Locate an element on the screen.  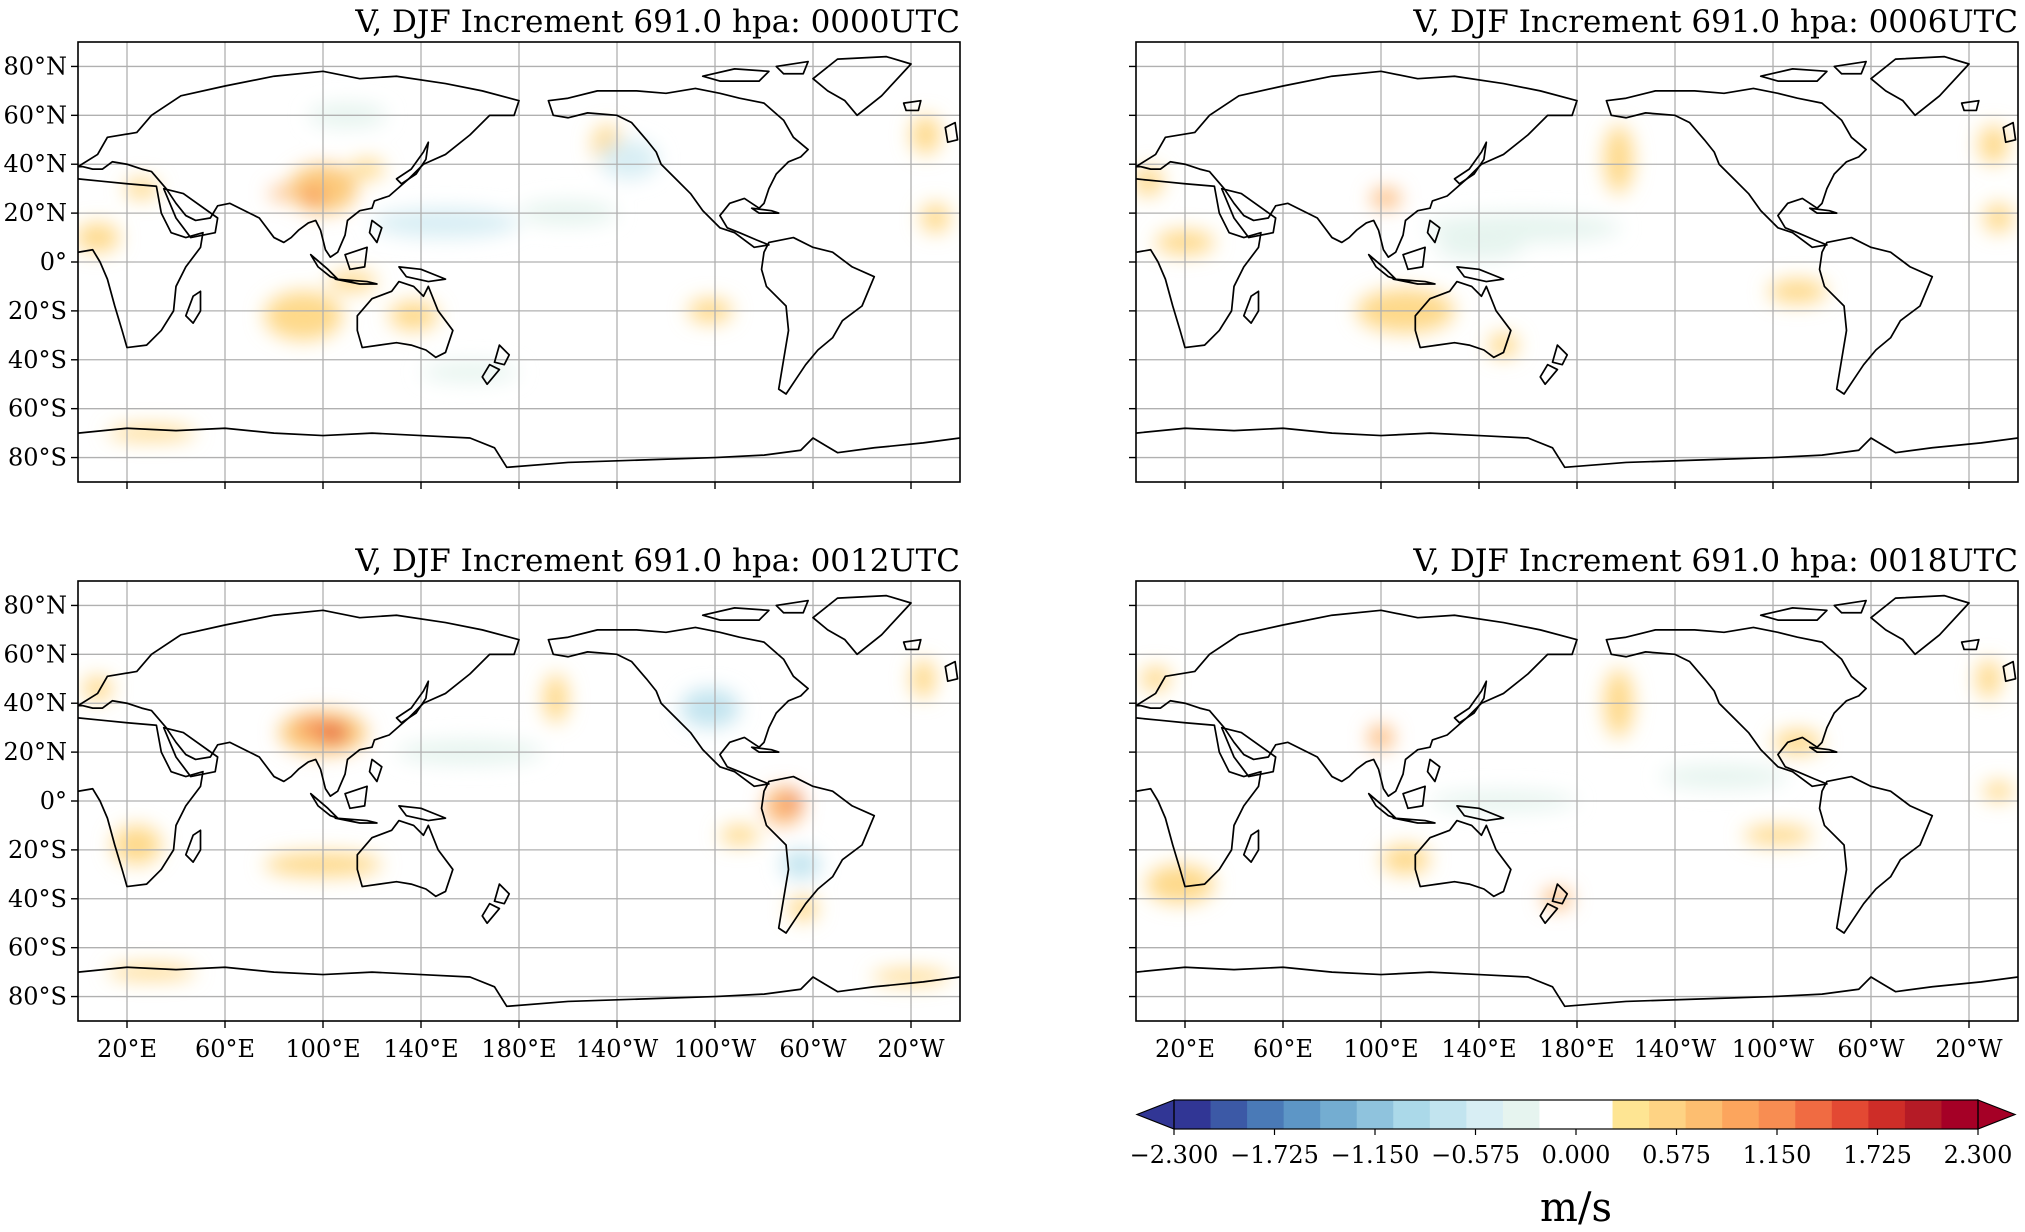
colorbar-tick-label: −0.575 is located at coordinates (1475, 1155).